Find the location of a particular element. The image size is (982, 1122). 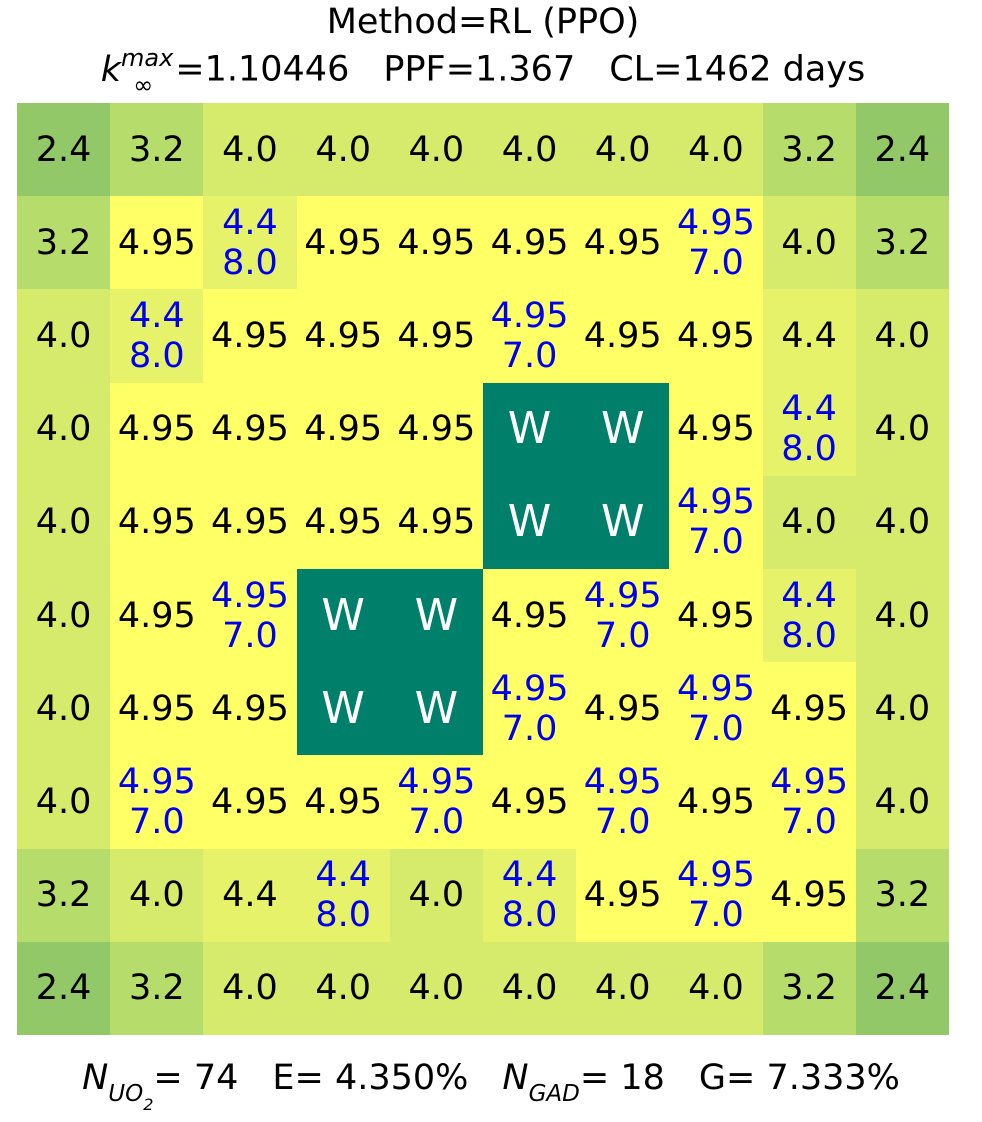

cell-enrichment-label: 2.4 is located at coordinates (902, 149).